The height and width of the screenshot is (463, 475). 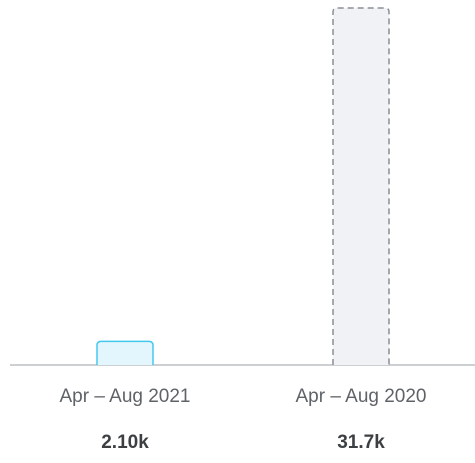 I want to click on period-label-2: Apr – Aug 2020, so click(x=361, y=396).